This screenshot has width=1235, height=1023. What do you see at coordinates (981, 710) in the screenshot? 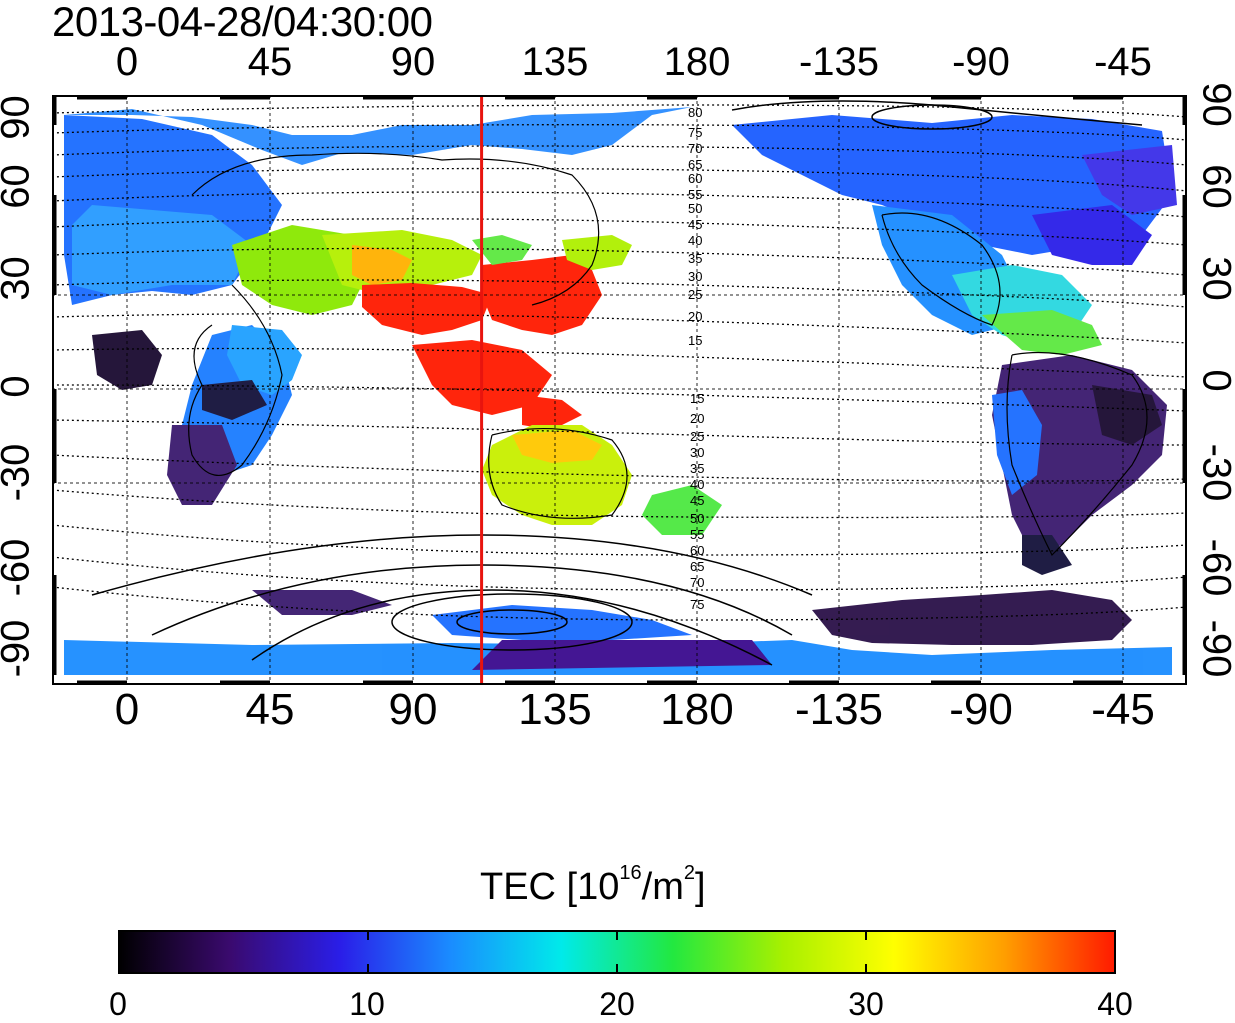
I see `bottom-lon-label: -90` at bounding box center [981, 710].